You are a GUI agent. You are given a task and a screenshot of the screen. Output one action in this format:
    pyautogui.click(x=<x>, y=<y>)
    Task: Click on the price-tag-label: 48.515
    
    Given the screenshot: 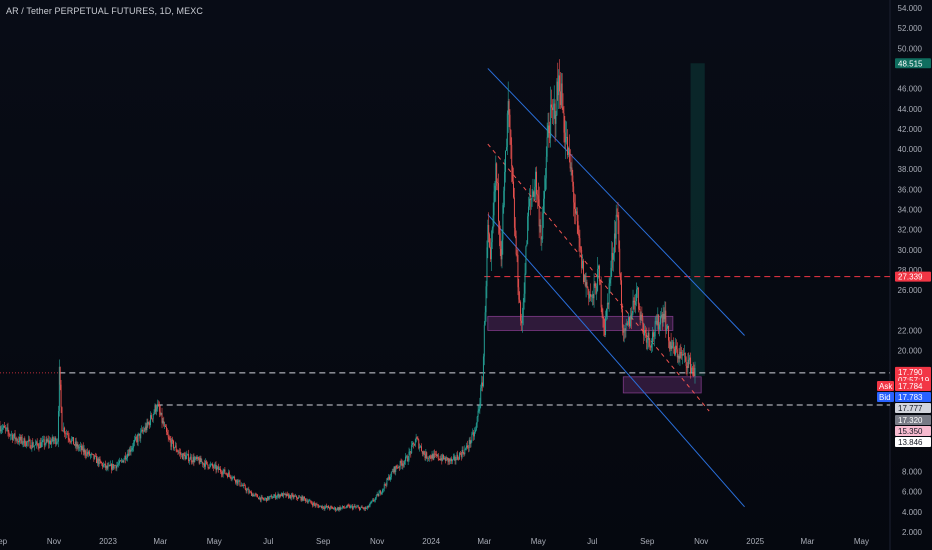 What is the action you would take?
    pyautogui.click(x=910, y=63)
    